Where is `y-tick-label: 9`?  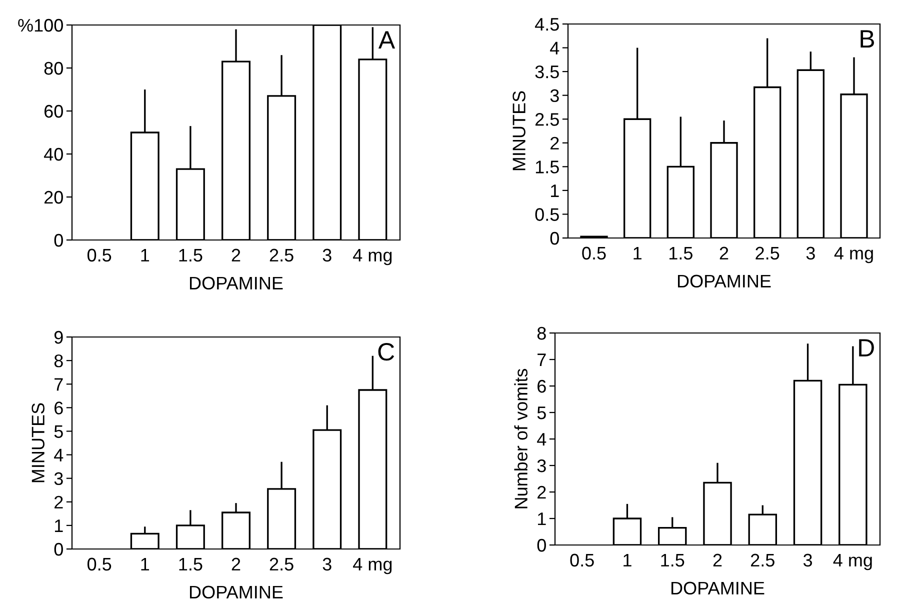 y-tick-label: 9 is located at coordinates (58, 337).